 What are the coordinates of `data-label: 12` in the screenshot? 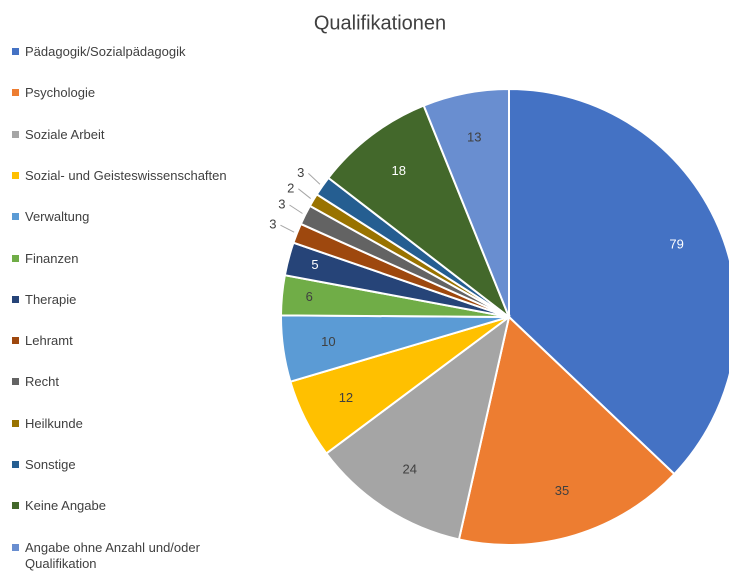 It's located at (346, 397).